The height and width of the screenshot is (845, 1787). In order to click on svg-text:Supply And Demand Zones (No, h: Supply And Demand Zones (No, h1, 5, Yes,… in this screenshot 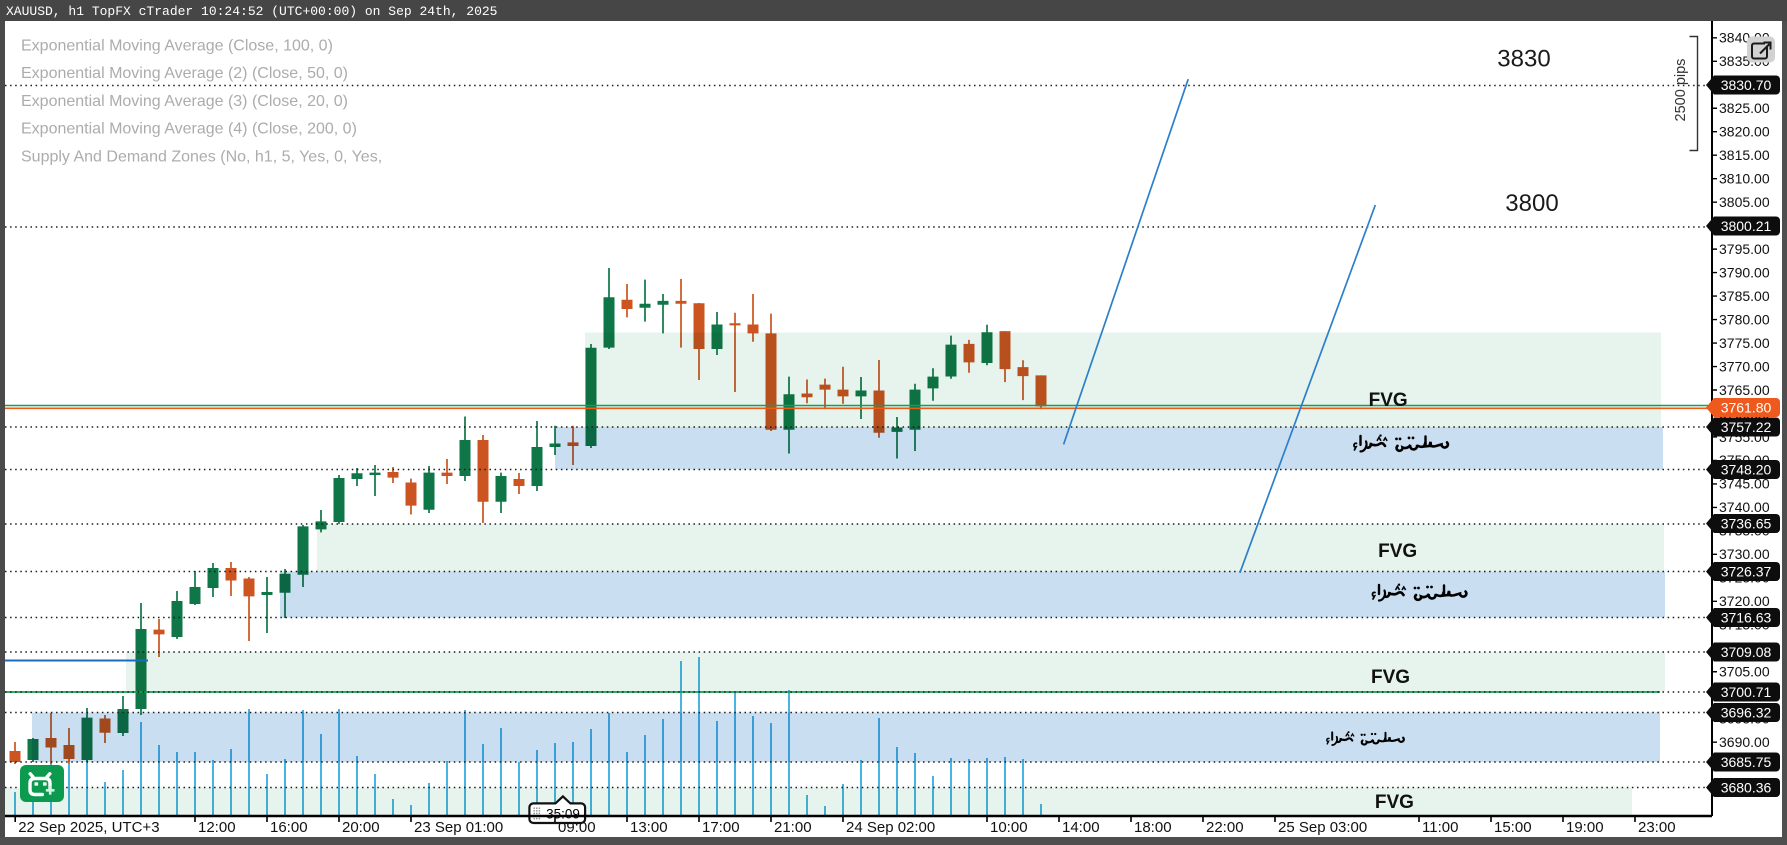, I will do `click(201, 156)`.